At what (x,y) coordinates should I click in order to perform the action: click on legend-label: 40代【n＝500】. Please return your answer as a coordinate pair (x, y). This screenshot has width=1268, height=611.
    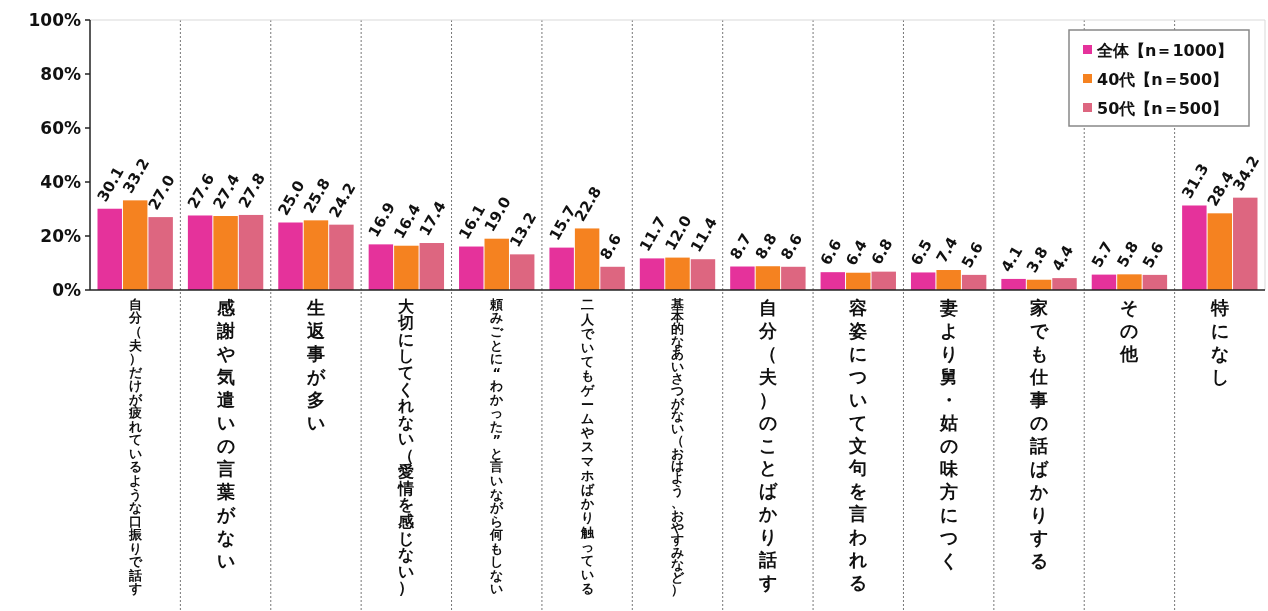
    Looking at the image, I should click on (1163, 79).